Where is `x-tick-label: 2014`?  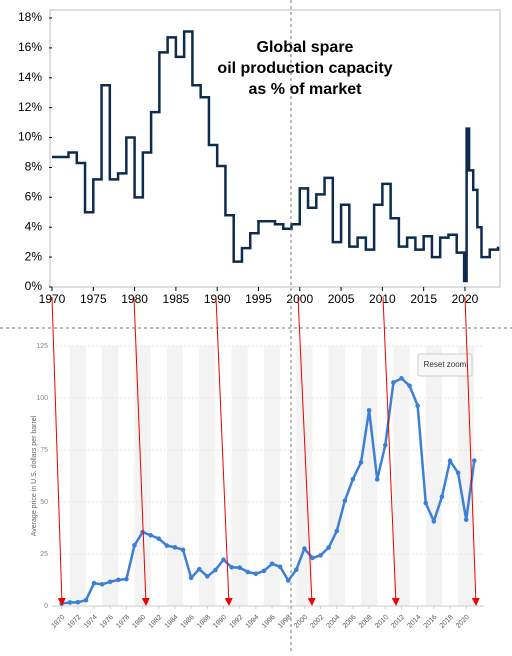 x-tick-label: 2014 is located at coordinates (414, 622).